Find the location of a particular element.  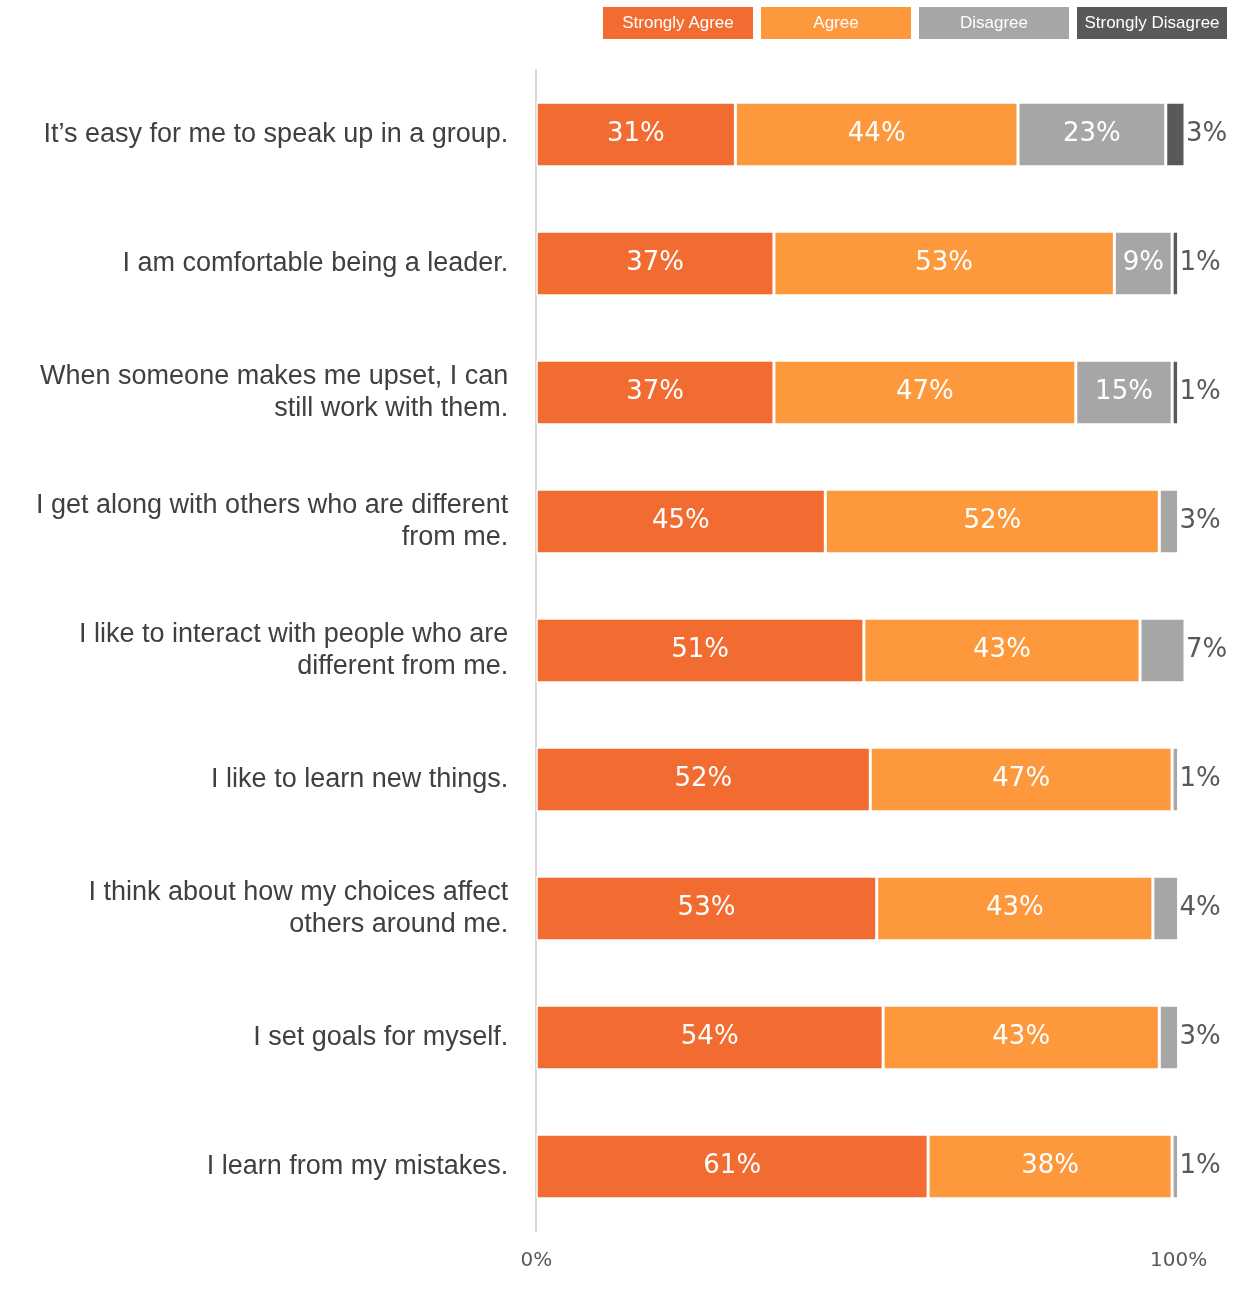

data-label: 31% is located at coordinates (635, 132).